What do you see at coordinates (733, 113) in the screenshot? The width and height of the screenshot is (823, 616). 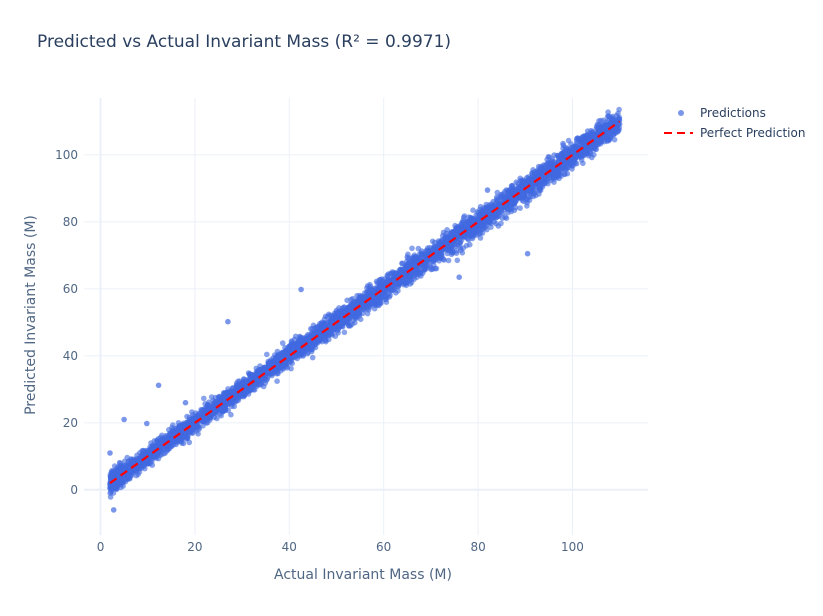 I see `legend-label-predictions: Predictions` at bounding box center [733, 113].